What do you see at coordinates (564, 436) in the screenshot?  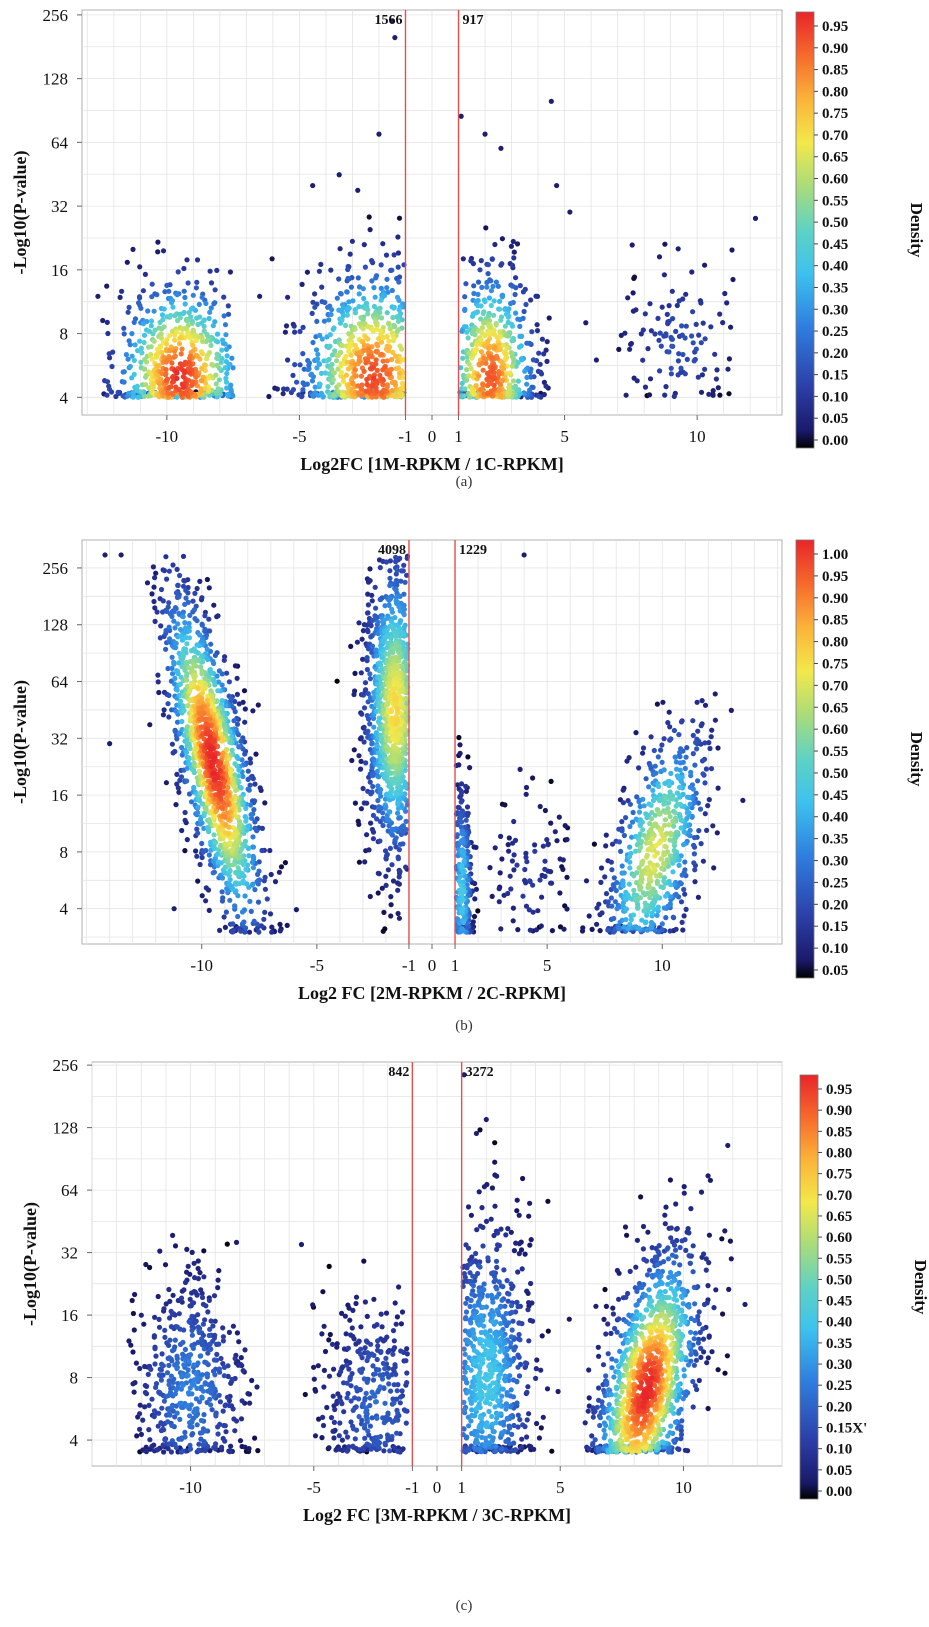 I see `x-tick-label: 5` at bounding box center [564, 436].